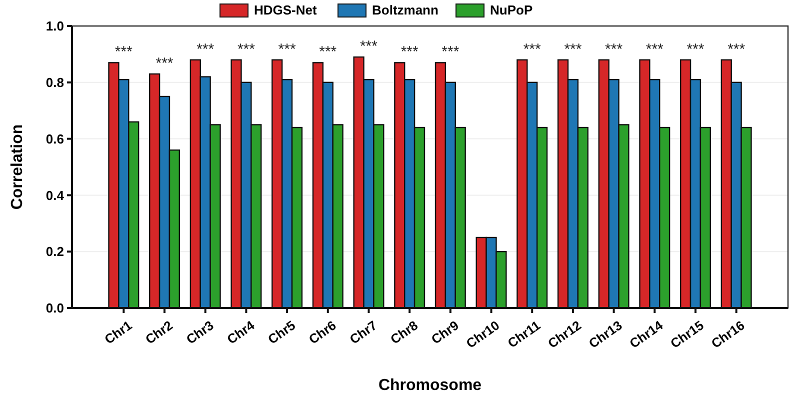 This screenshot has width=794, height=400. I want to click on x-tick-label: Chr9, so click(445, 332).